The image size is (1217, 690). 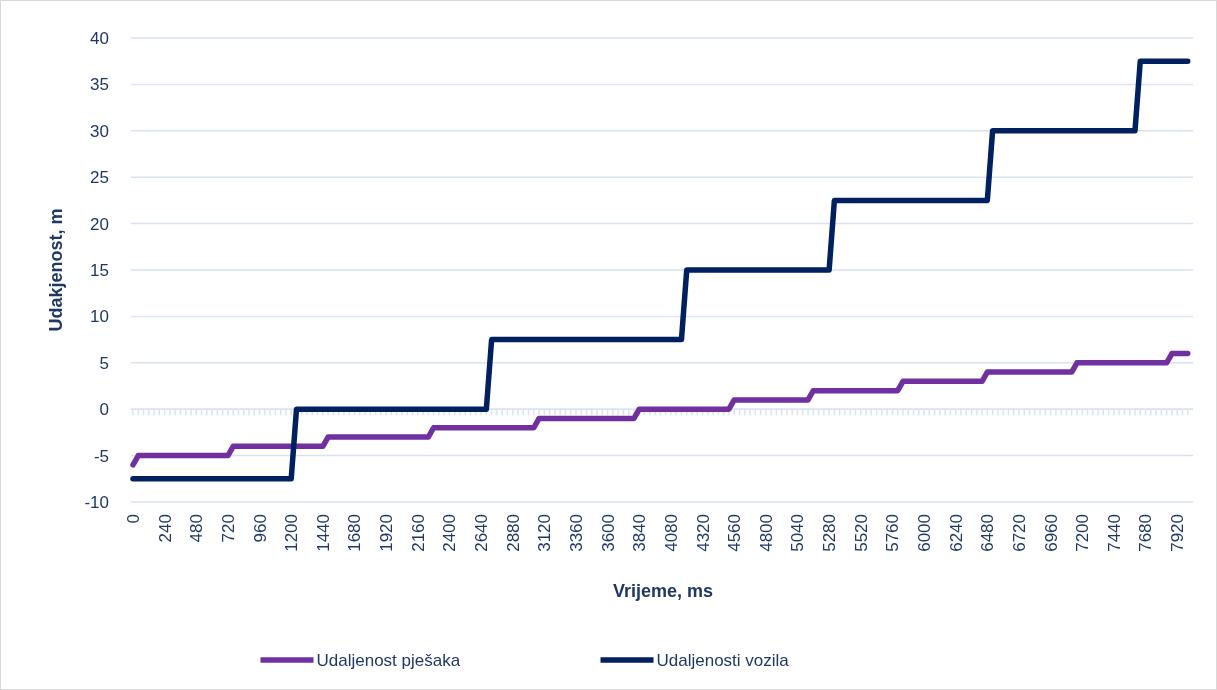 I want to click on x-tick-label: 2160, so click(x=418, y=533).